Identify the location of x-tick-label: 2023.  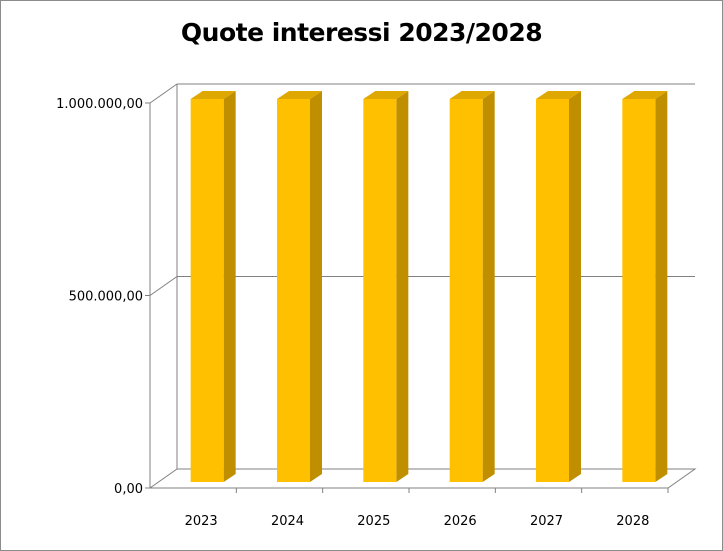
(201, 521).